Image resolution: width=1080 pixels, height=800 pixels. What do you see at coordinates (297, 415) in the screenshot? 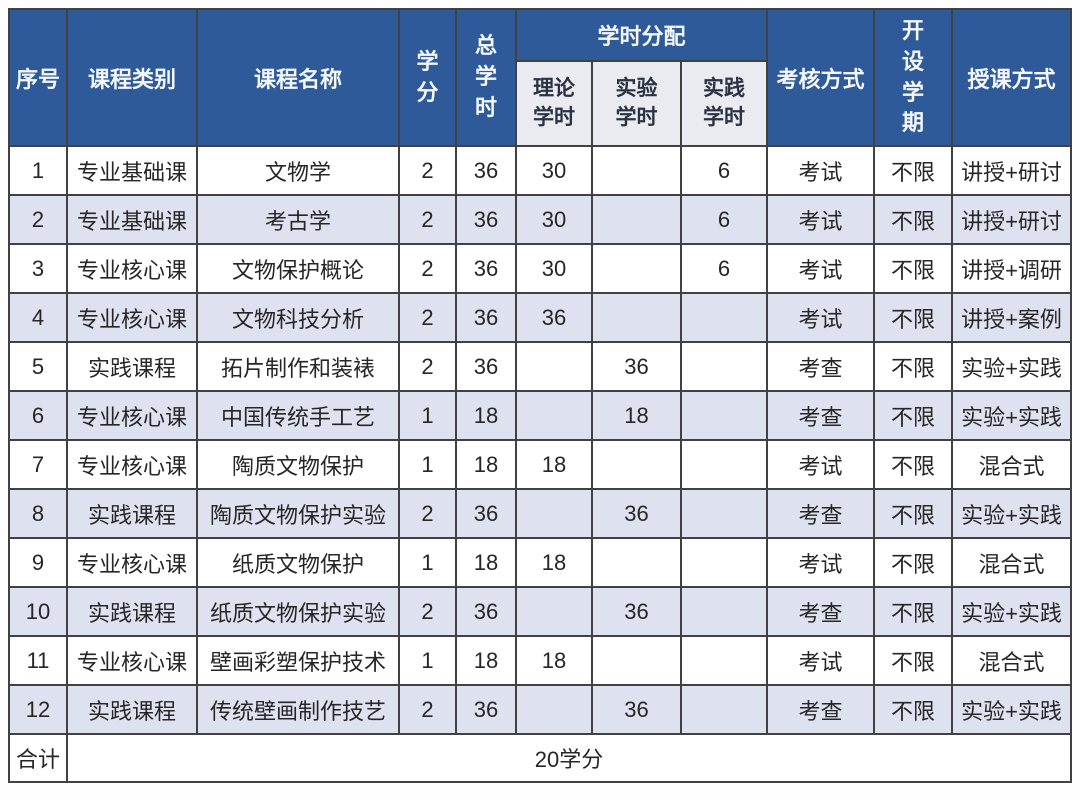
I see `cell-course-name: 中国传统手工艺` at bounding box center [297, 415].